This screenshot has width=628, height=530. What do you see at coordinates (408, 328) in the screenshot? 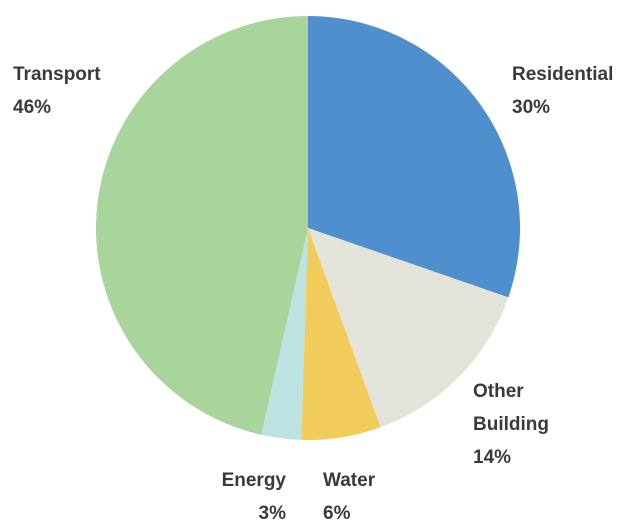
I see `pie-slice-other-building` at bounding box center [408, 328].